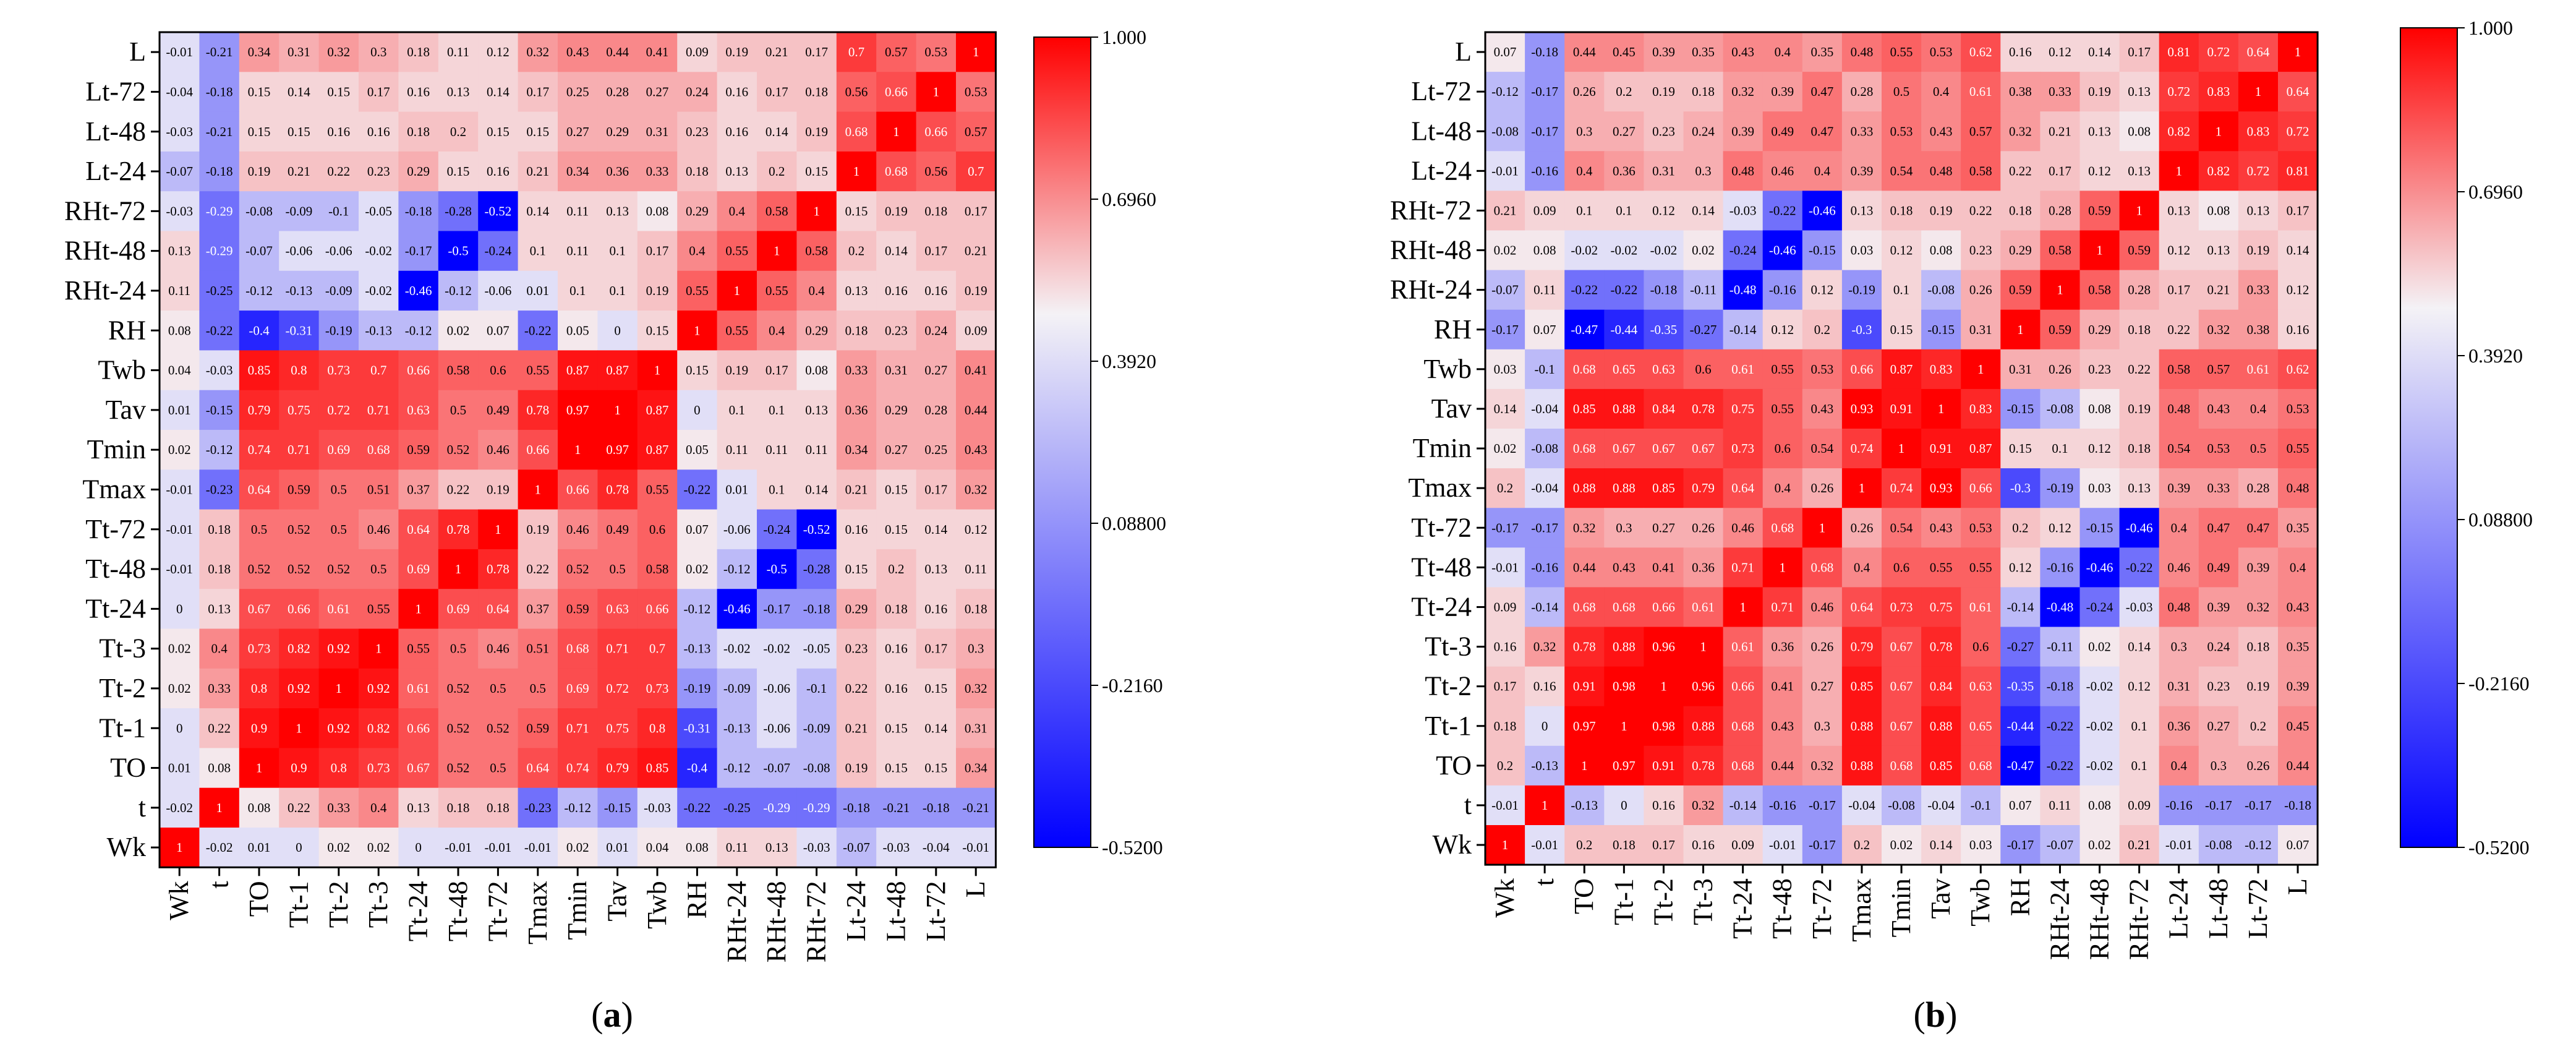 This screenshot has width=2576, height=1049. What do you see at coordinates (737, 768) in the screenshot?
I see `cell-value-label: -0.12` at bounding box center [737, 768].